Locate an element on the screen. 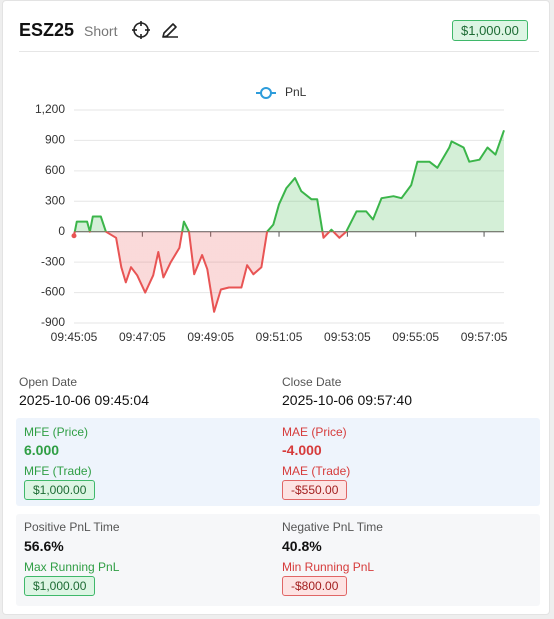 The image size is (554, 619). value: 40.8% is located at coordinates (302, 546).